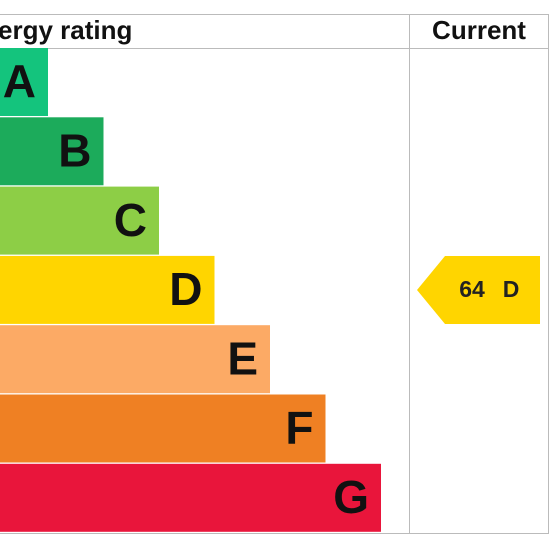 Image resolution: width=550 pixels, height=555 pixels. Describe the element at coordinates (242, 358) in the screenshot. I see `band-letter: E` at that location.